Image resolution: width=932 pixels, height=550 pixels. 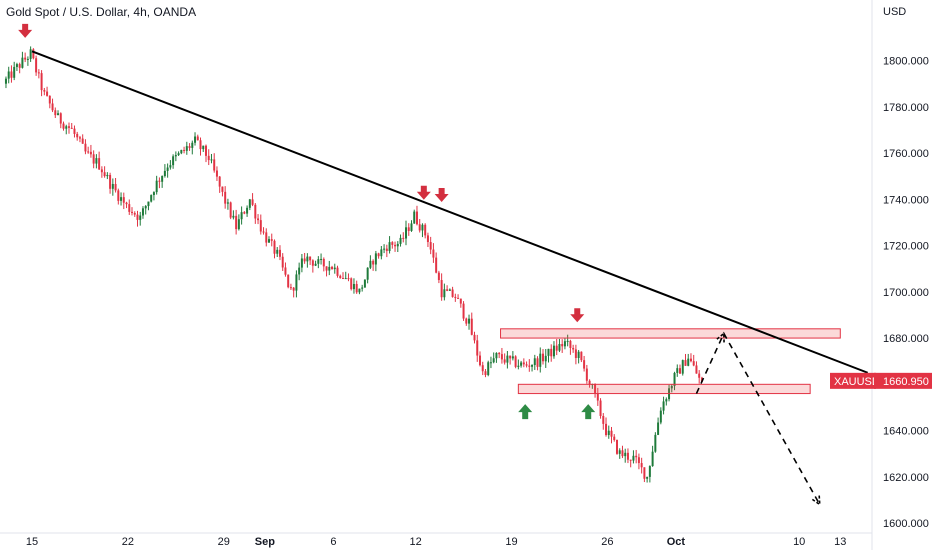 I want to click on x-tick-label: 26, so click(x=607, y=542).